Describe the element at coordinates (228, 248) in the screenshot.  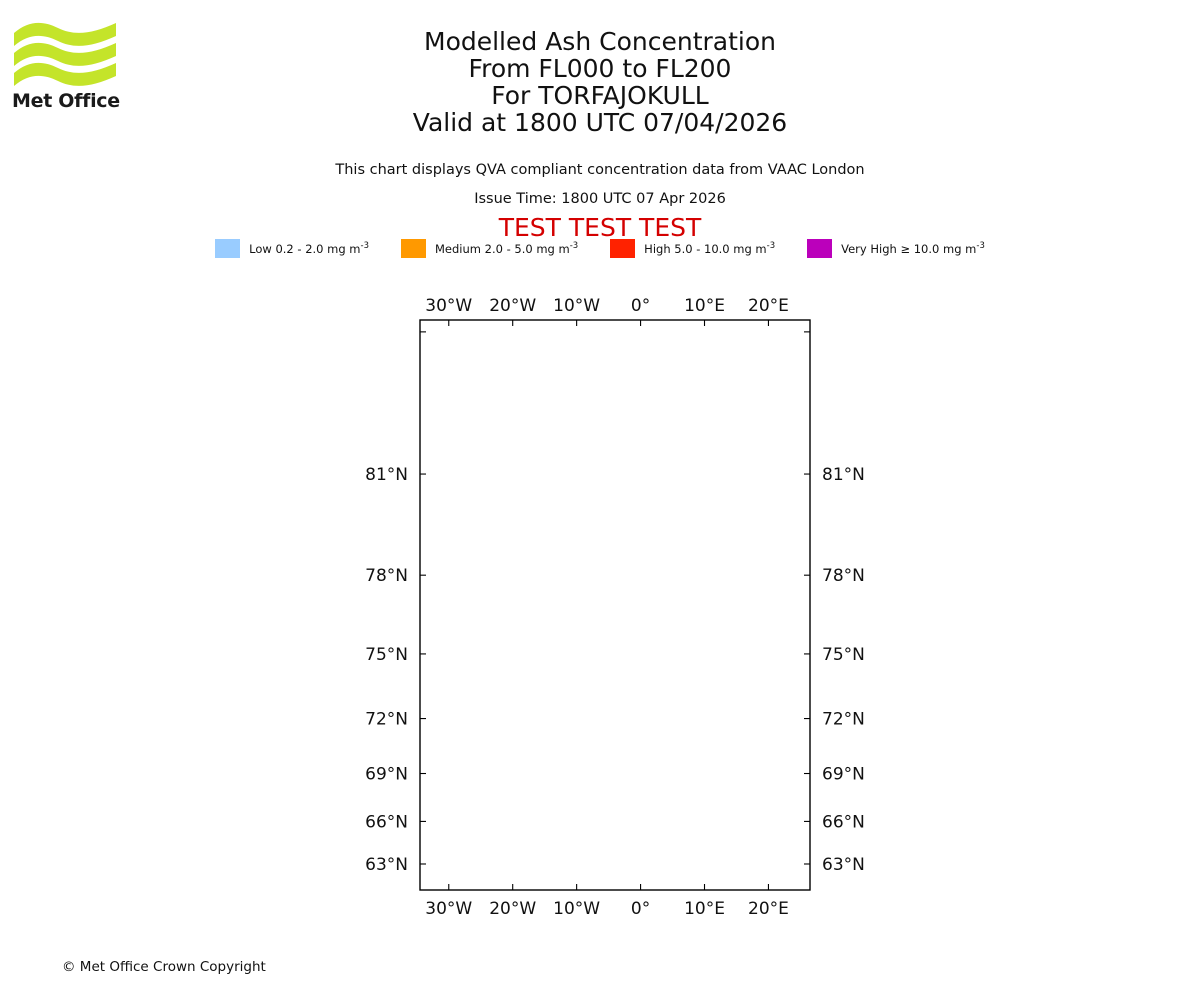
I see `legend-swatch-low` at that location.